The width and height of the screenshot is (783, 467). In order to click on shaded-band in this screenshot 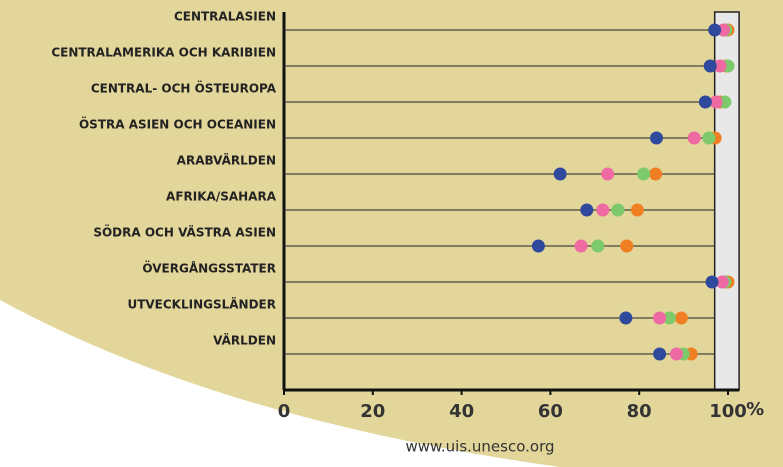, I will do `click(726, 201)`.